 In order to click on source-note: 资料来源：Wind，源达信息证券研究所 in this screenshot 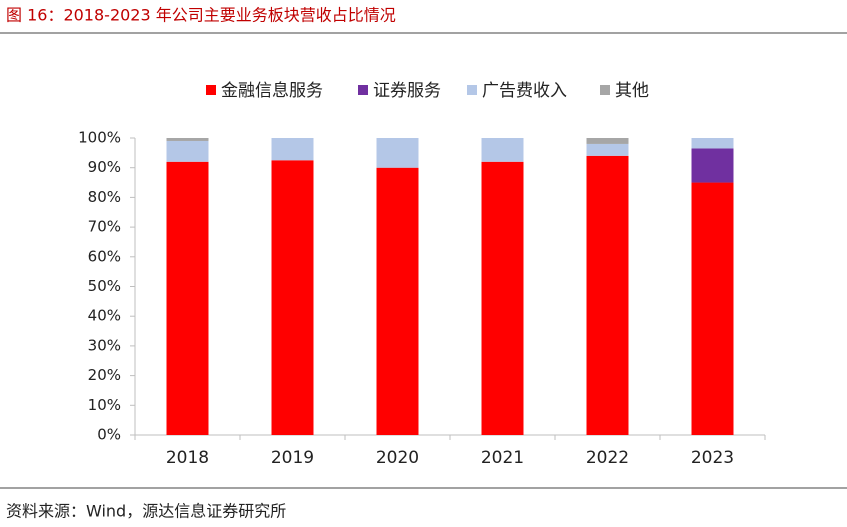, I will do `click(146, 511)`.